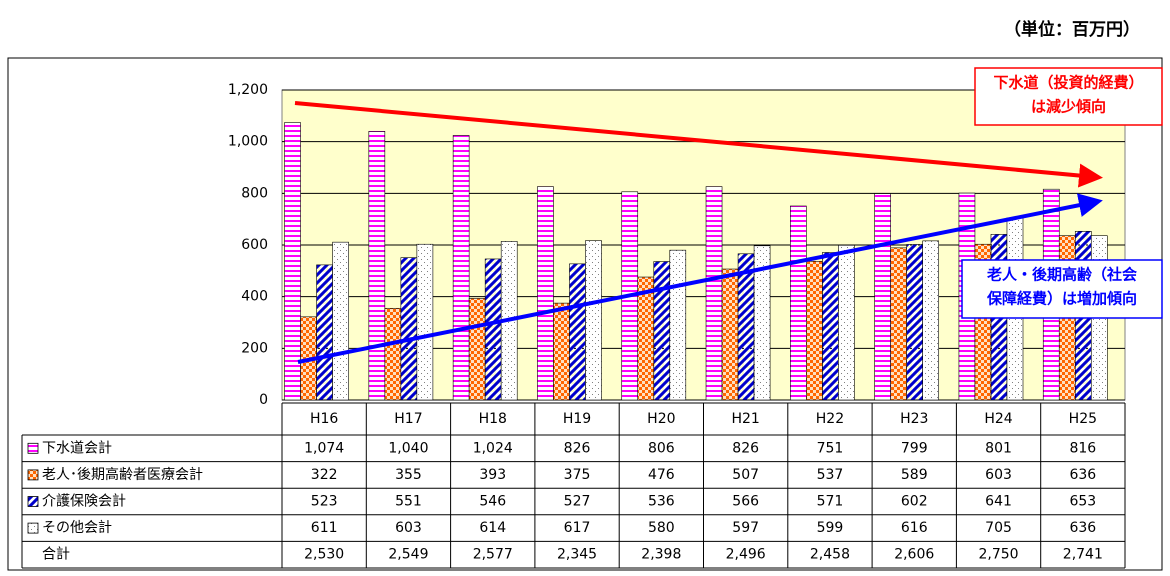 This screenshot has width=1170, height=576. What do you see at coordinates (914, 448) in the screenshot?
I see `table-value: 799` at bounding box center [914, 448].